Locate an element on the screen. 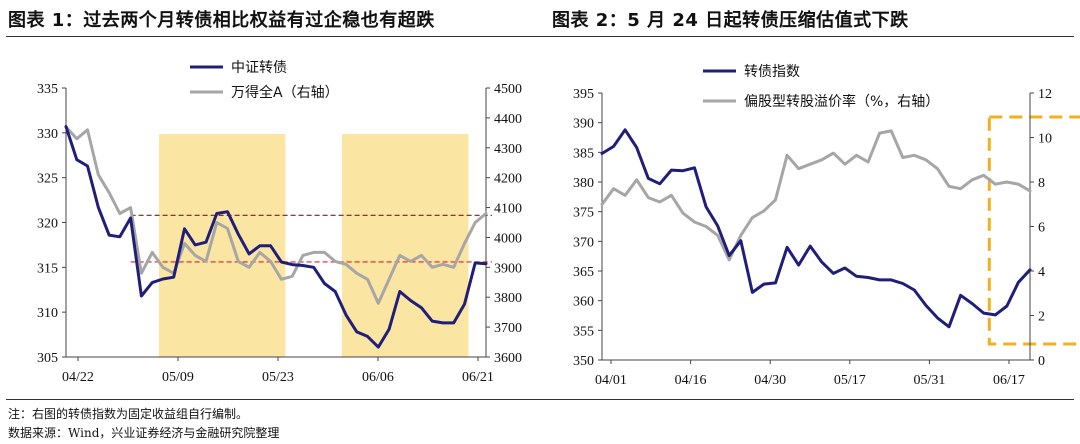  x-tick-label: 04/22 is located at coordinates (78, 377).